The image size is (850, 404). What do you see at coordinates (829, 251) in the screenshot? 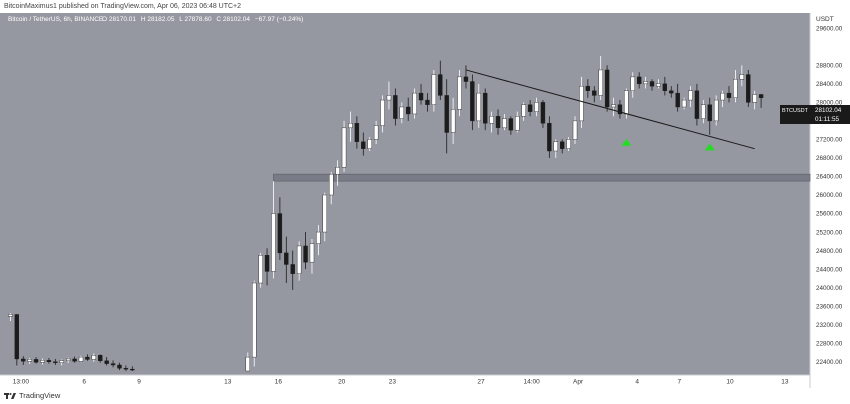
I see `price-tick-11: 24800.00` at bounding box center [829, 251].